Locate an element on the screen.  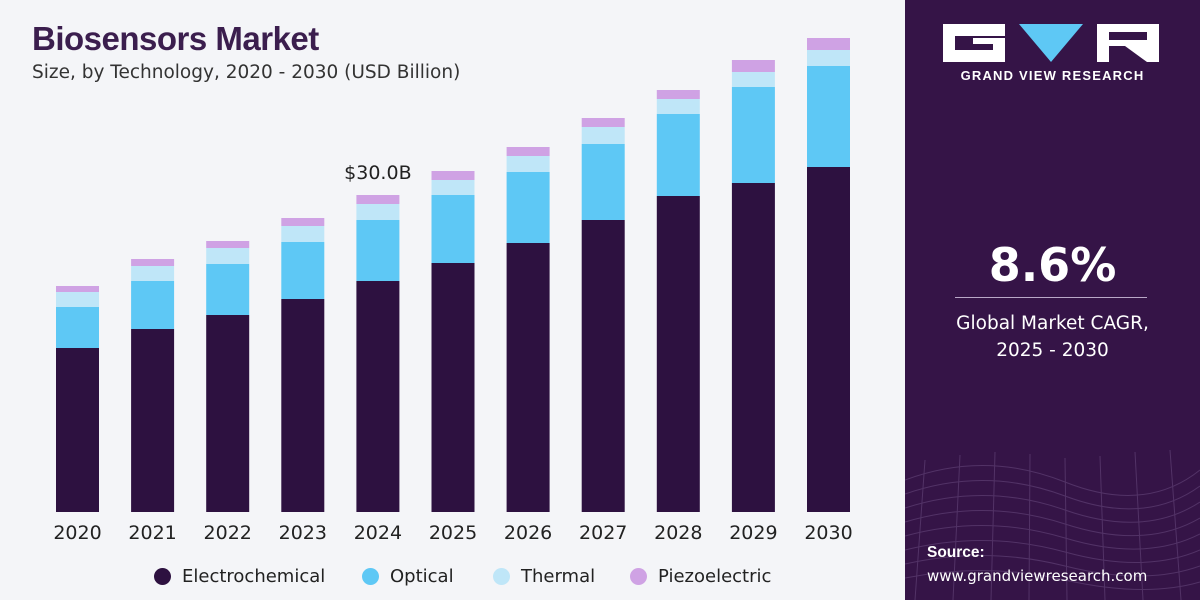
x-tick-2023: 2023 is located at coordinates (303, 533).